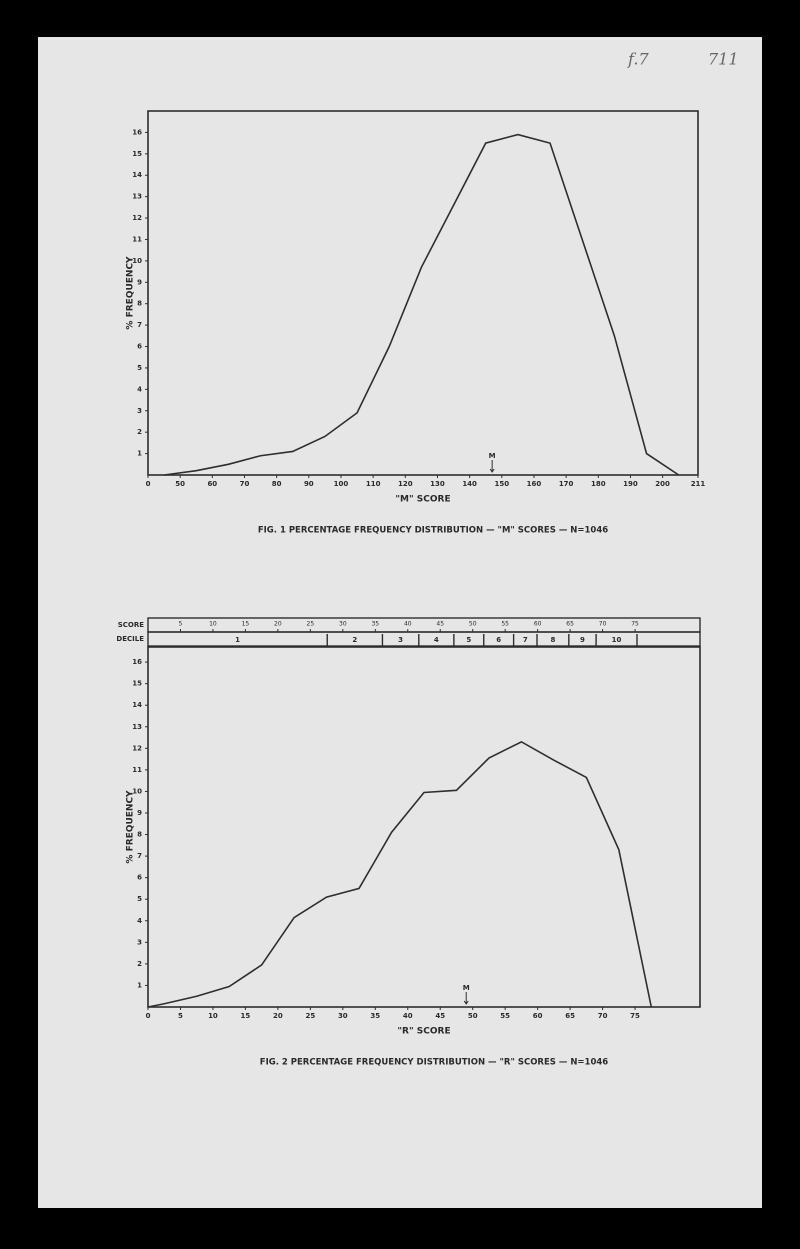 This screenshot has height=1249, width=800. What do you see at coordinates (534, 484) in the screenshot?
I see `x-tick-label: 160` at bounding box center [534, 484].